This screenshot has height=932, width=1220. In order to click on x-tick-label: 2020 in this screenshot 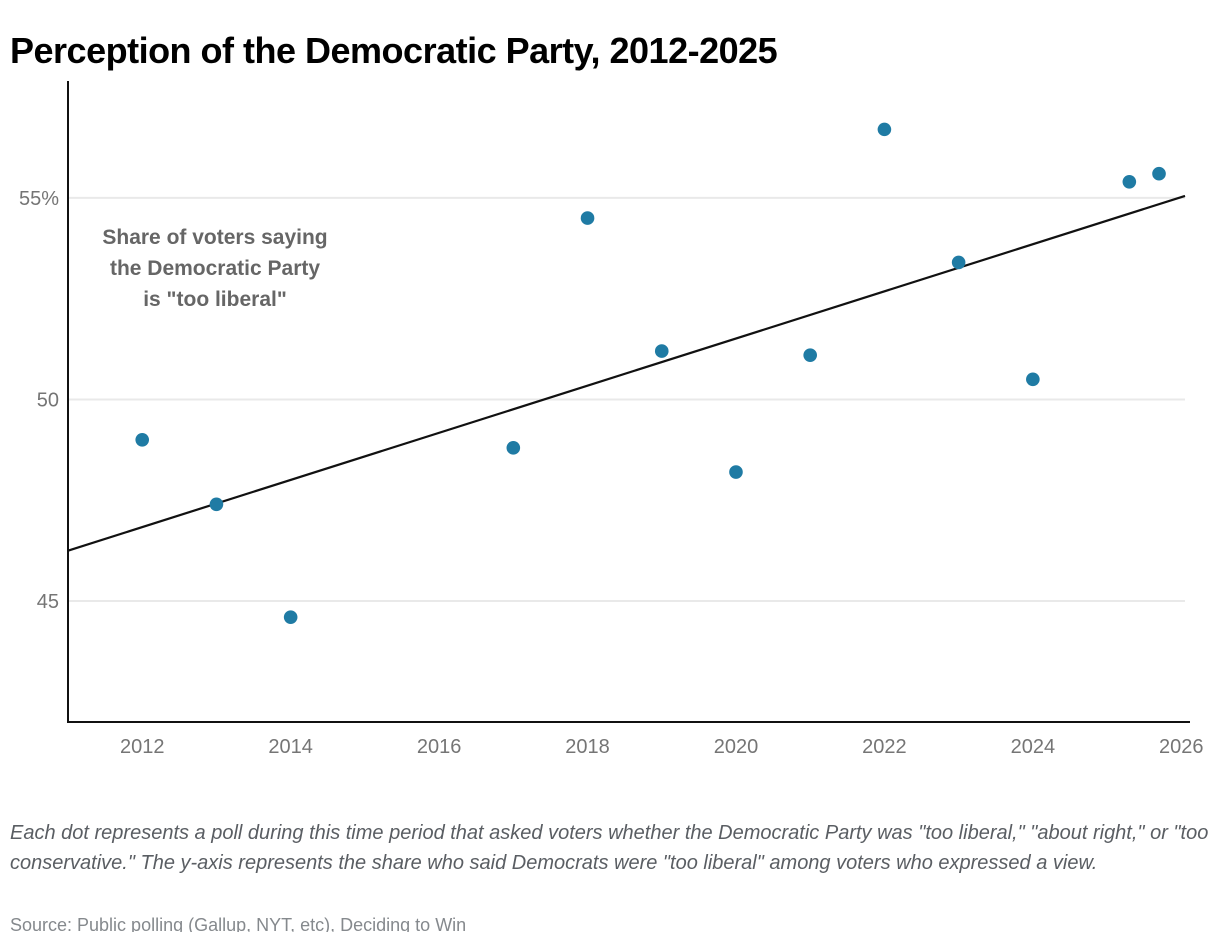, I will do `click(736, 747)`.